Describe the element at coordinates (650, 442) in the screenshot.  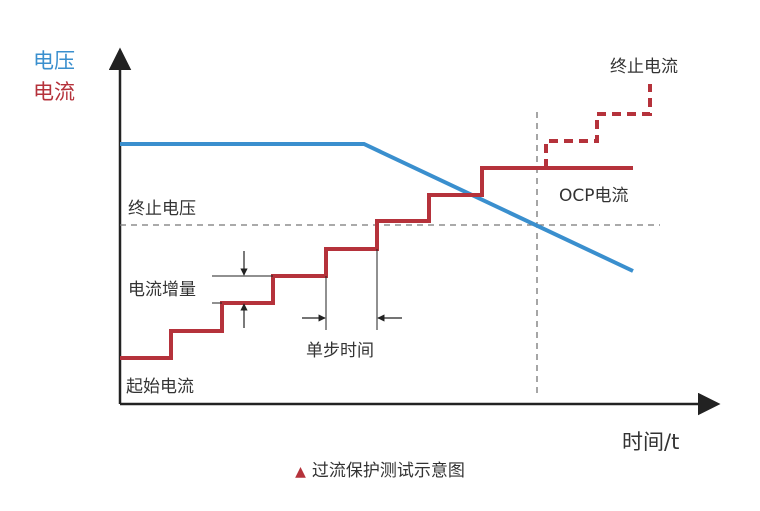
I see `time-axis-label: 时间/t` at that location.